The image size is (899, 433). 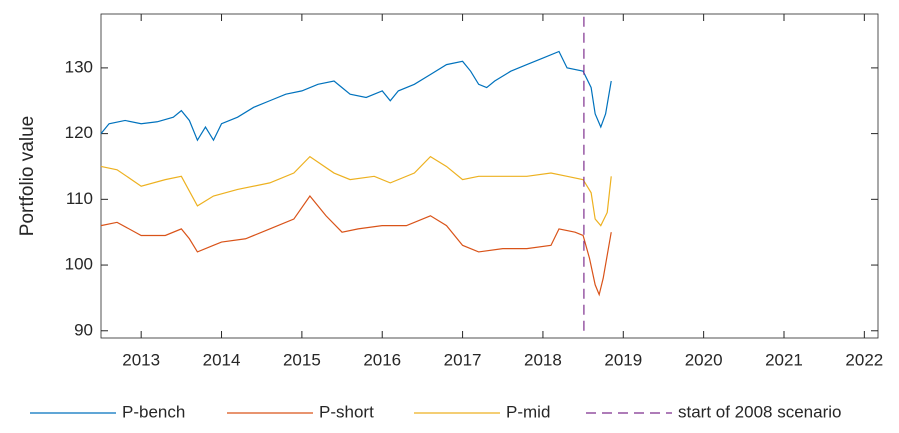 I want to click on legend-label: start of 2008 scenario, so click(x=759, y=411).